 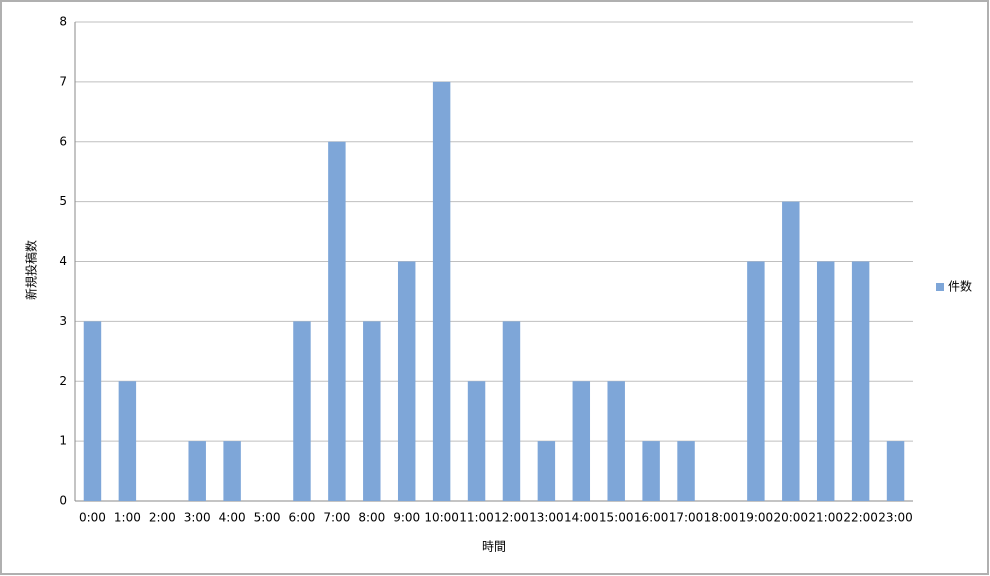 What do you see at coordinates (940, 287) in the screenshot?
I see `legend-swatch` at bounding box center [940, 287].